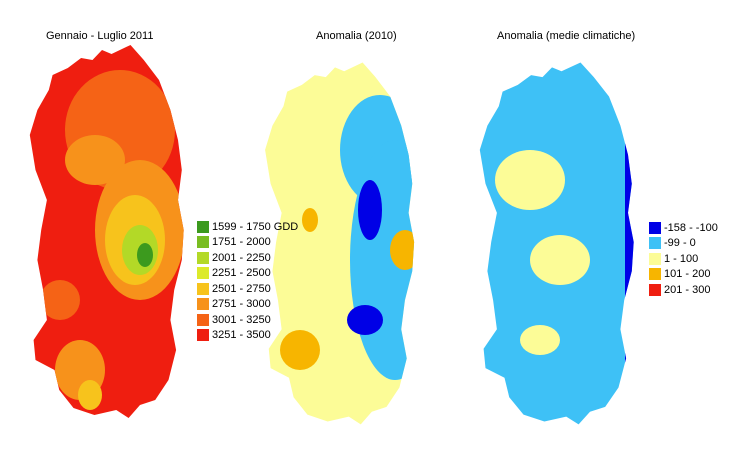 The image size is (730, 450). What do you see at coordinates (241, 273) in the screenshot?
I see `legend-label: 2251 - 2500` at bounding box center [241, 273].